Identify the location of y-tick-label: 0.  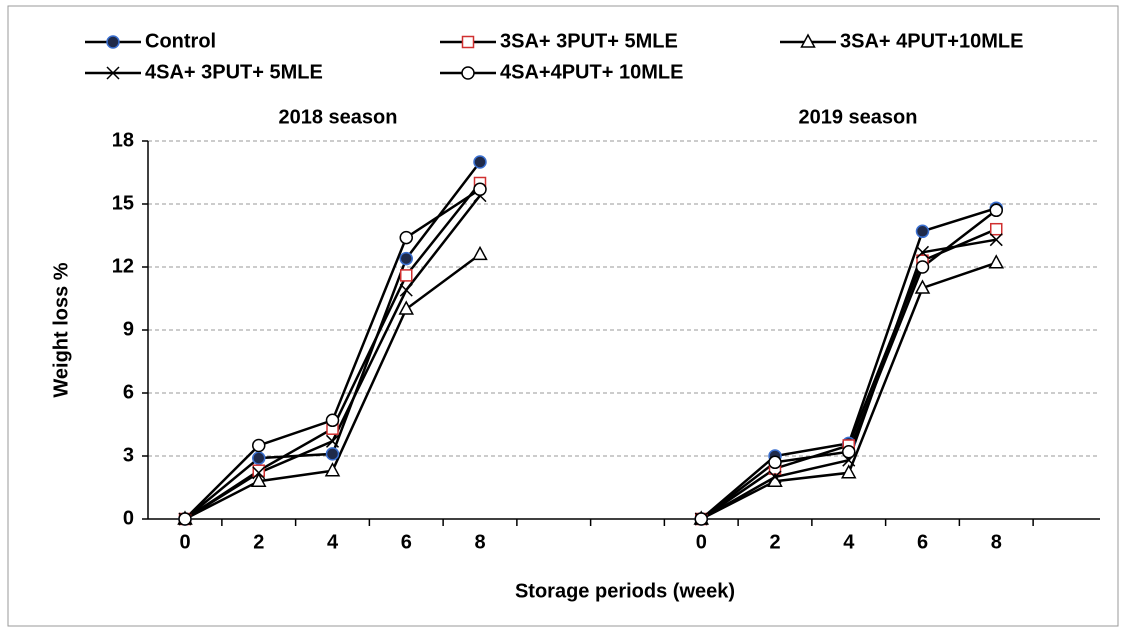
(128, 518).